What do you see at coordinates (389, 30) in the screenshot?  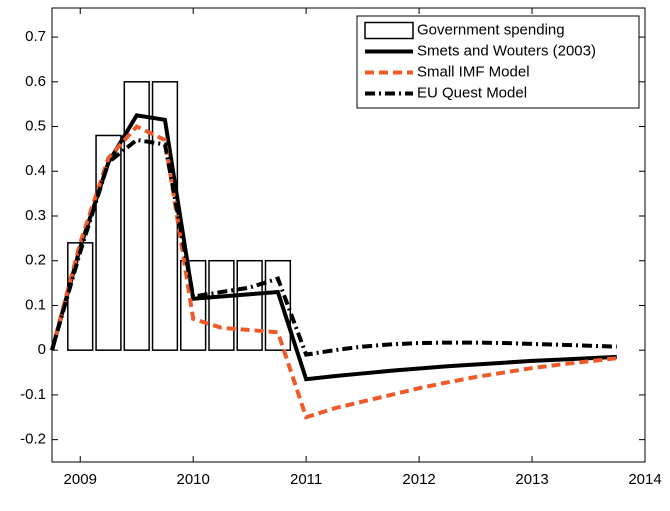 I see `legend-swatch` at bounding box center [389, 30].